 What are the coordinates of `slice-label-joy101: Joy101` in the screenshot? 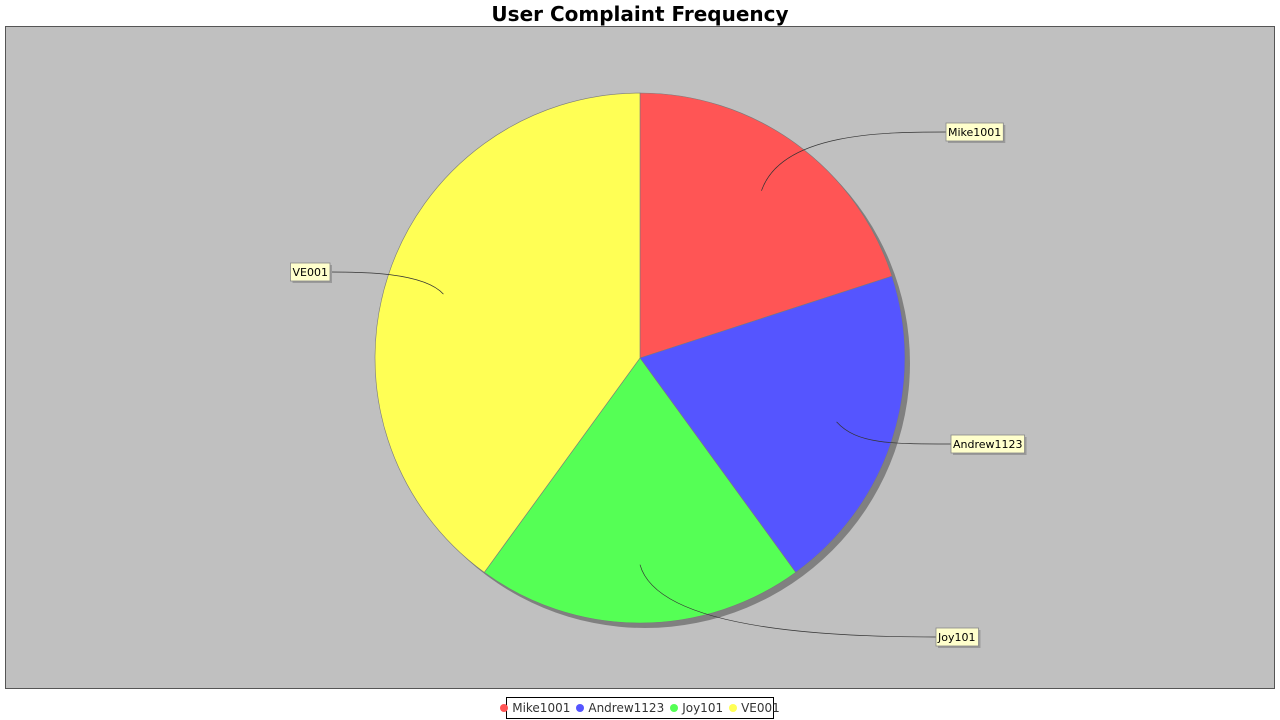 It's located at (958, 637).